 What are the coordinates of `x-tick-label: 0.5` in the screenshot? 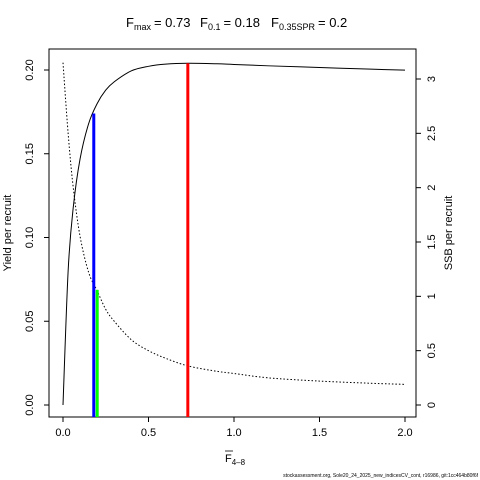 It's located at (148, 433).